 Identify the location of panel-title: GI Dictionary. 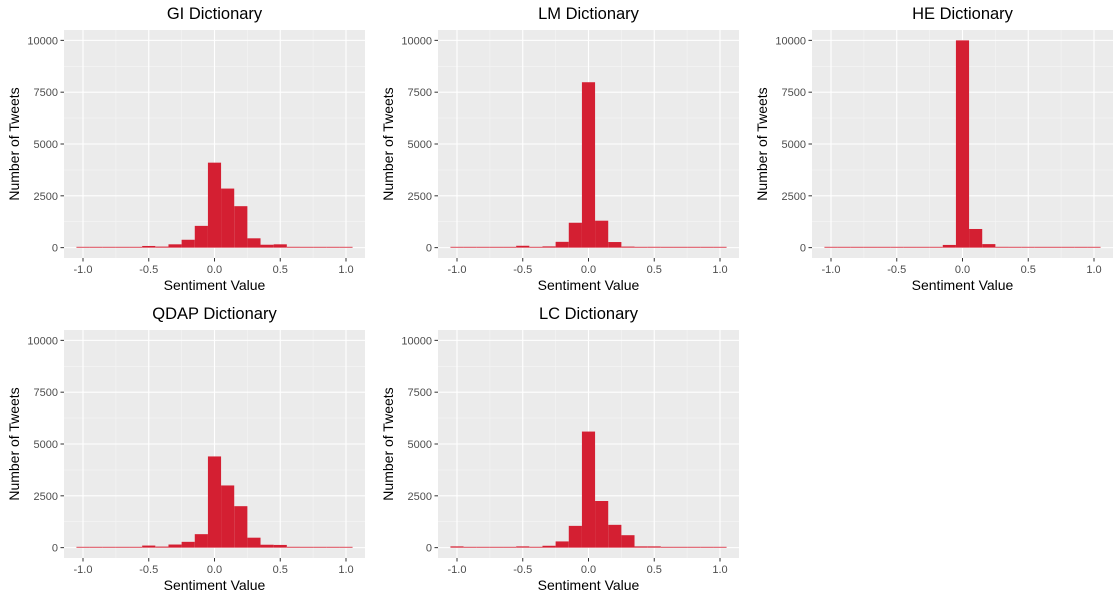
(215, 14).